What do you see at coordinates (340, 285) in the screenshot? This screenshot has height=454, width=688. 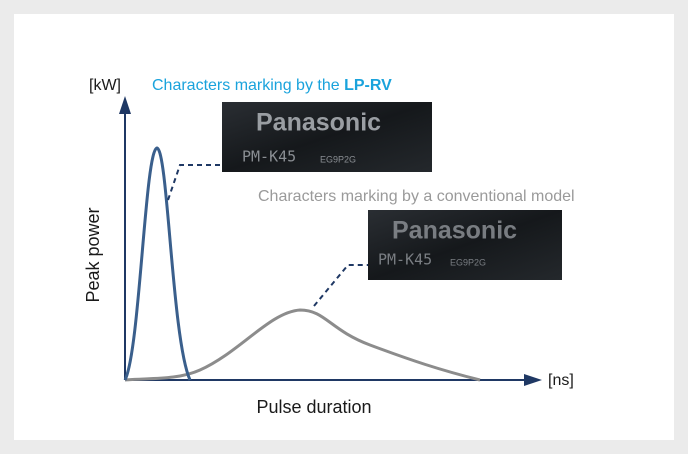 I see `leader-conventional` at bounding box center [340, 285].